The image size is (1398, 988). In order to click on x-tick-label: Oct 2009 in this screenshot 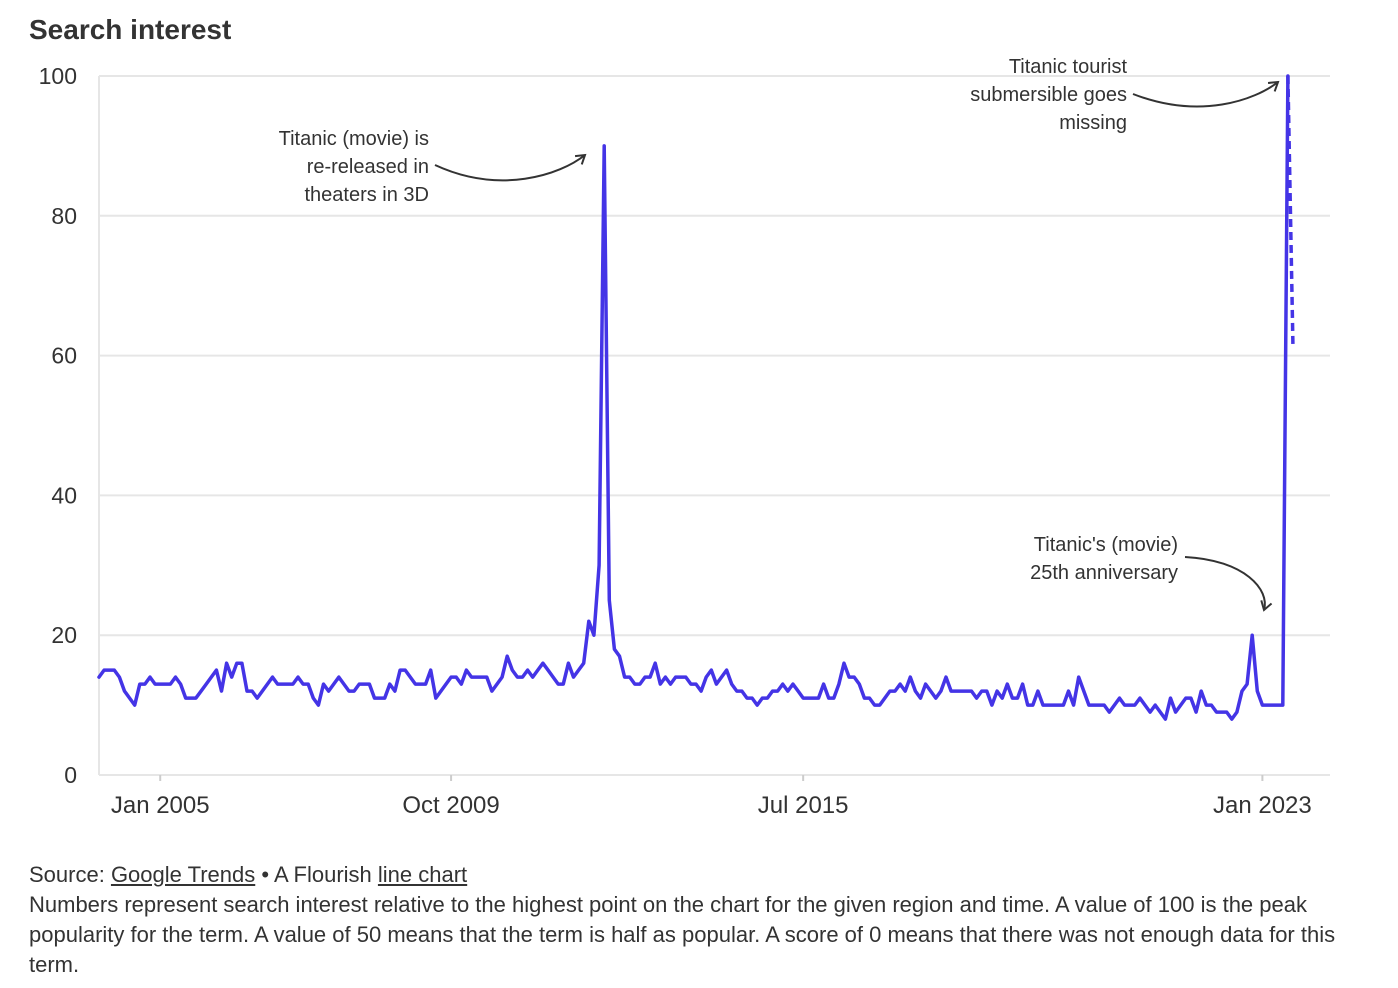, I will do `click(450, 805)`.